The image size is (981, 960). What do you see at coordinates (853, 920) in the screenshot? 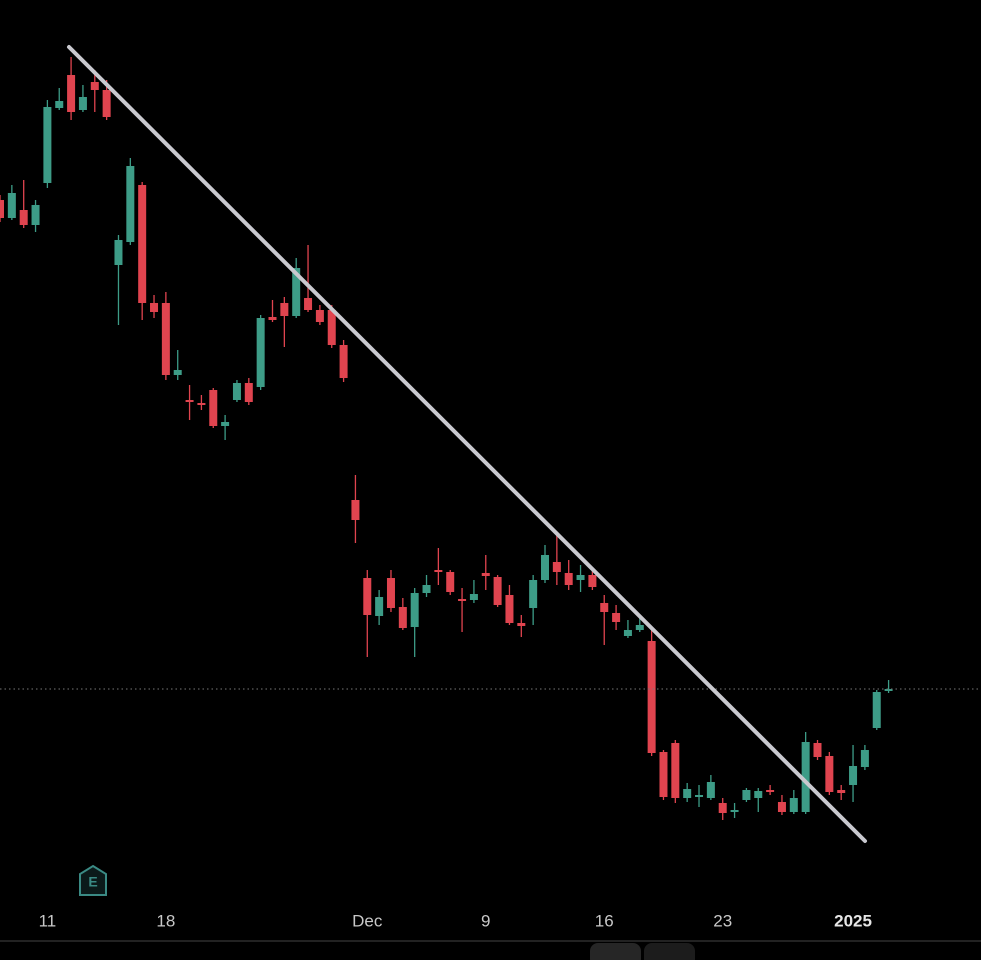
I see `x-tick-label: 2025` at bounding box center [853, 920].